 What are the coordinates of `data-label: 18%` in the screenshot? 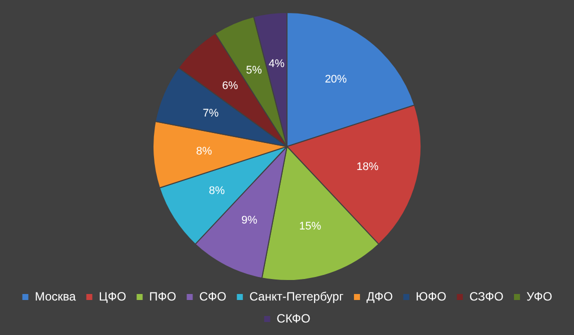 It's located at (367, 167).